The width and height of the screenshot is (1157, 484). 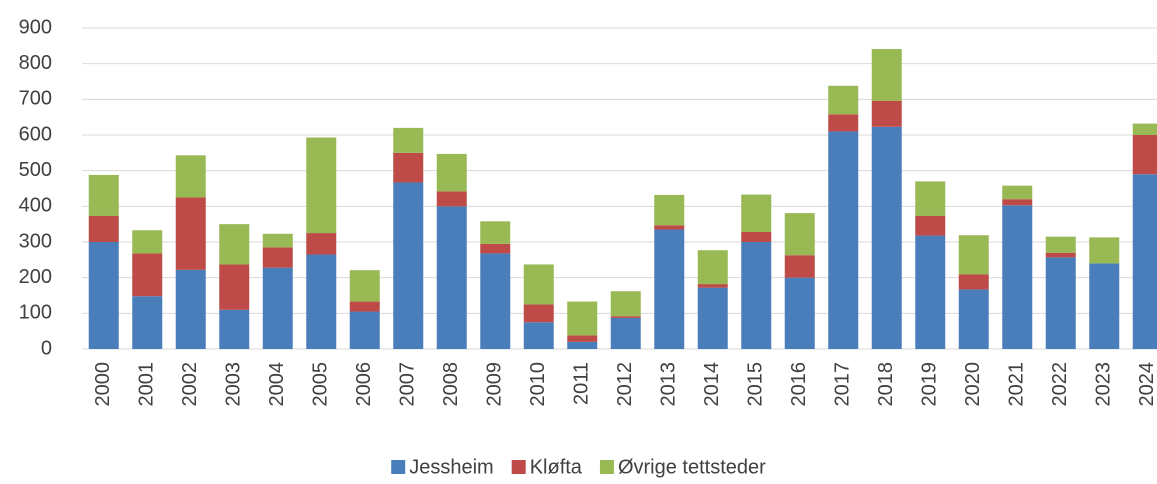 What do you see at coordinates (147, 384) in the screenshot?
I see `x-tick-label: 2001` at bounding box center [147, 384].